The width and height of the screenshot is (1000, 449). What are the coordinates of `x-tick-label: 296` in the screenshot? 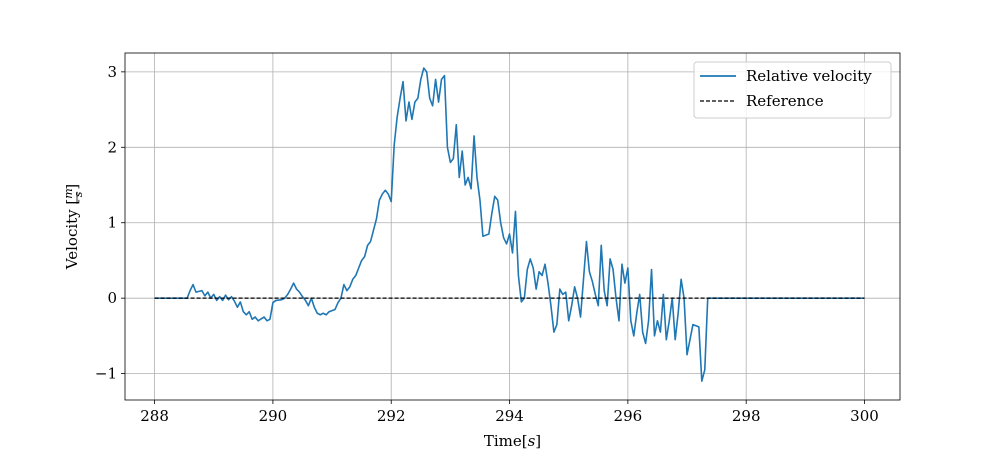 It's located at (628, 416).